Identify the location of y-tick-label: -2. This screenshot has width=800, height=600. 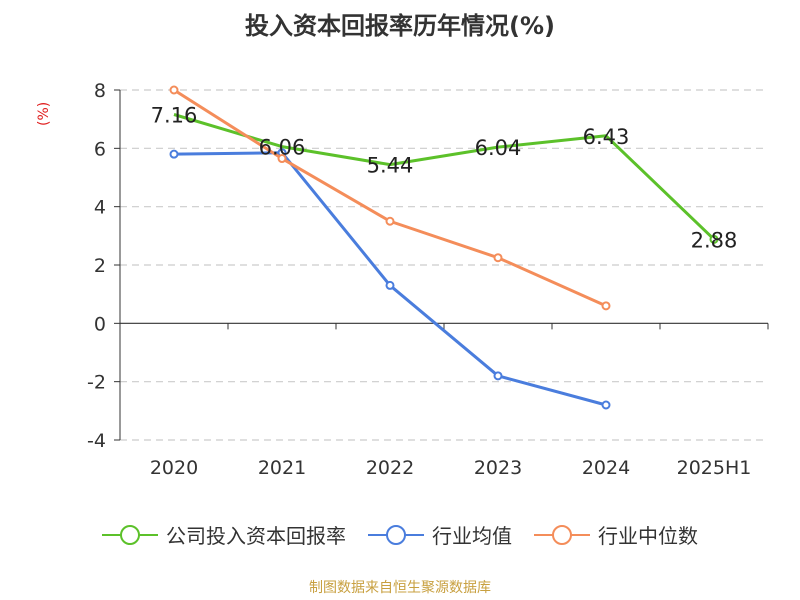
(96, 383).